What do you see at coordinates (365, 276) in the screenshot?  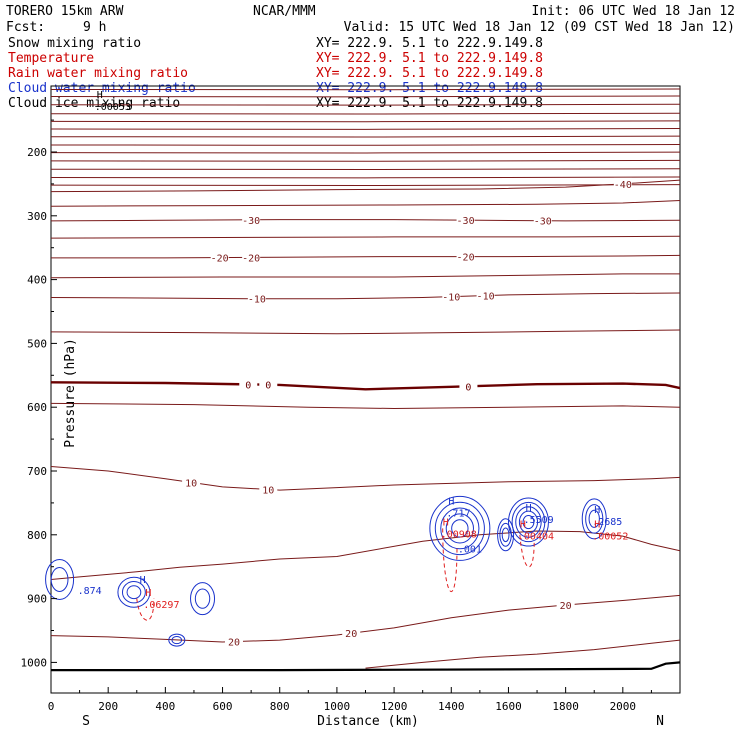 I see `temp-contour--15` at bounding box center [365, 276].